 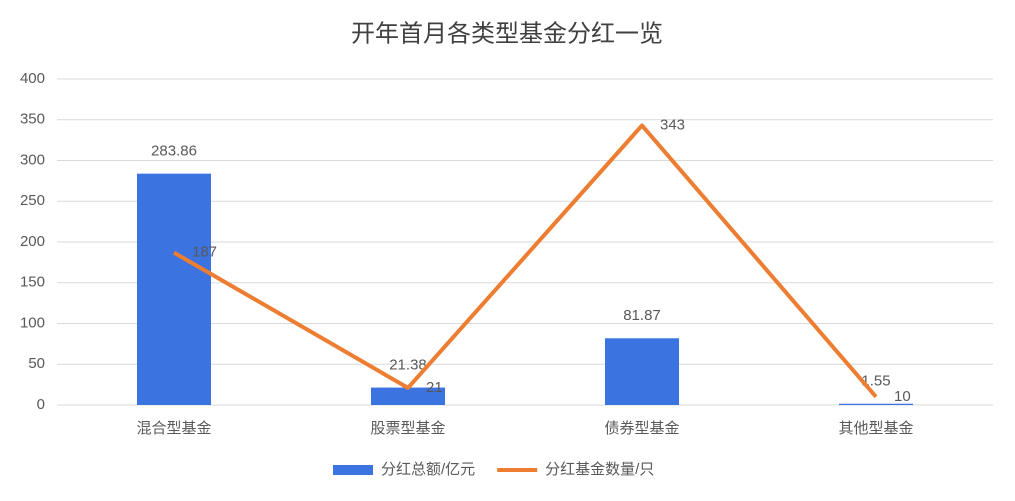 What do you see at coordinates (875, 428) in the screenshot?
I see `x-tick-label: 其他型基金` at bounding box center [875, 428].